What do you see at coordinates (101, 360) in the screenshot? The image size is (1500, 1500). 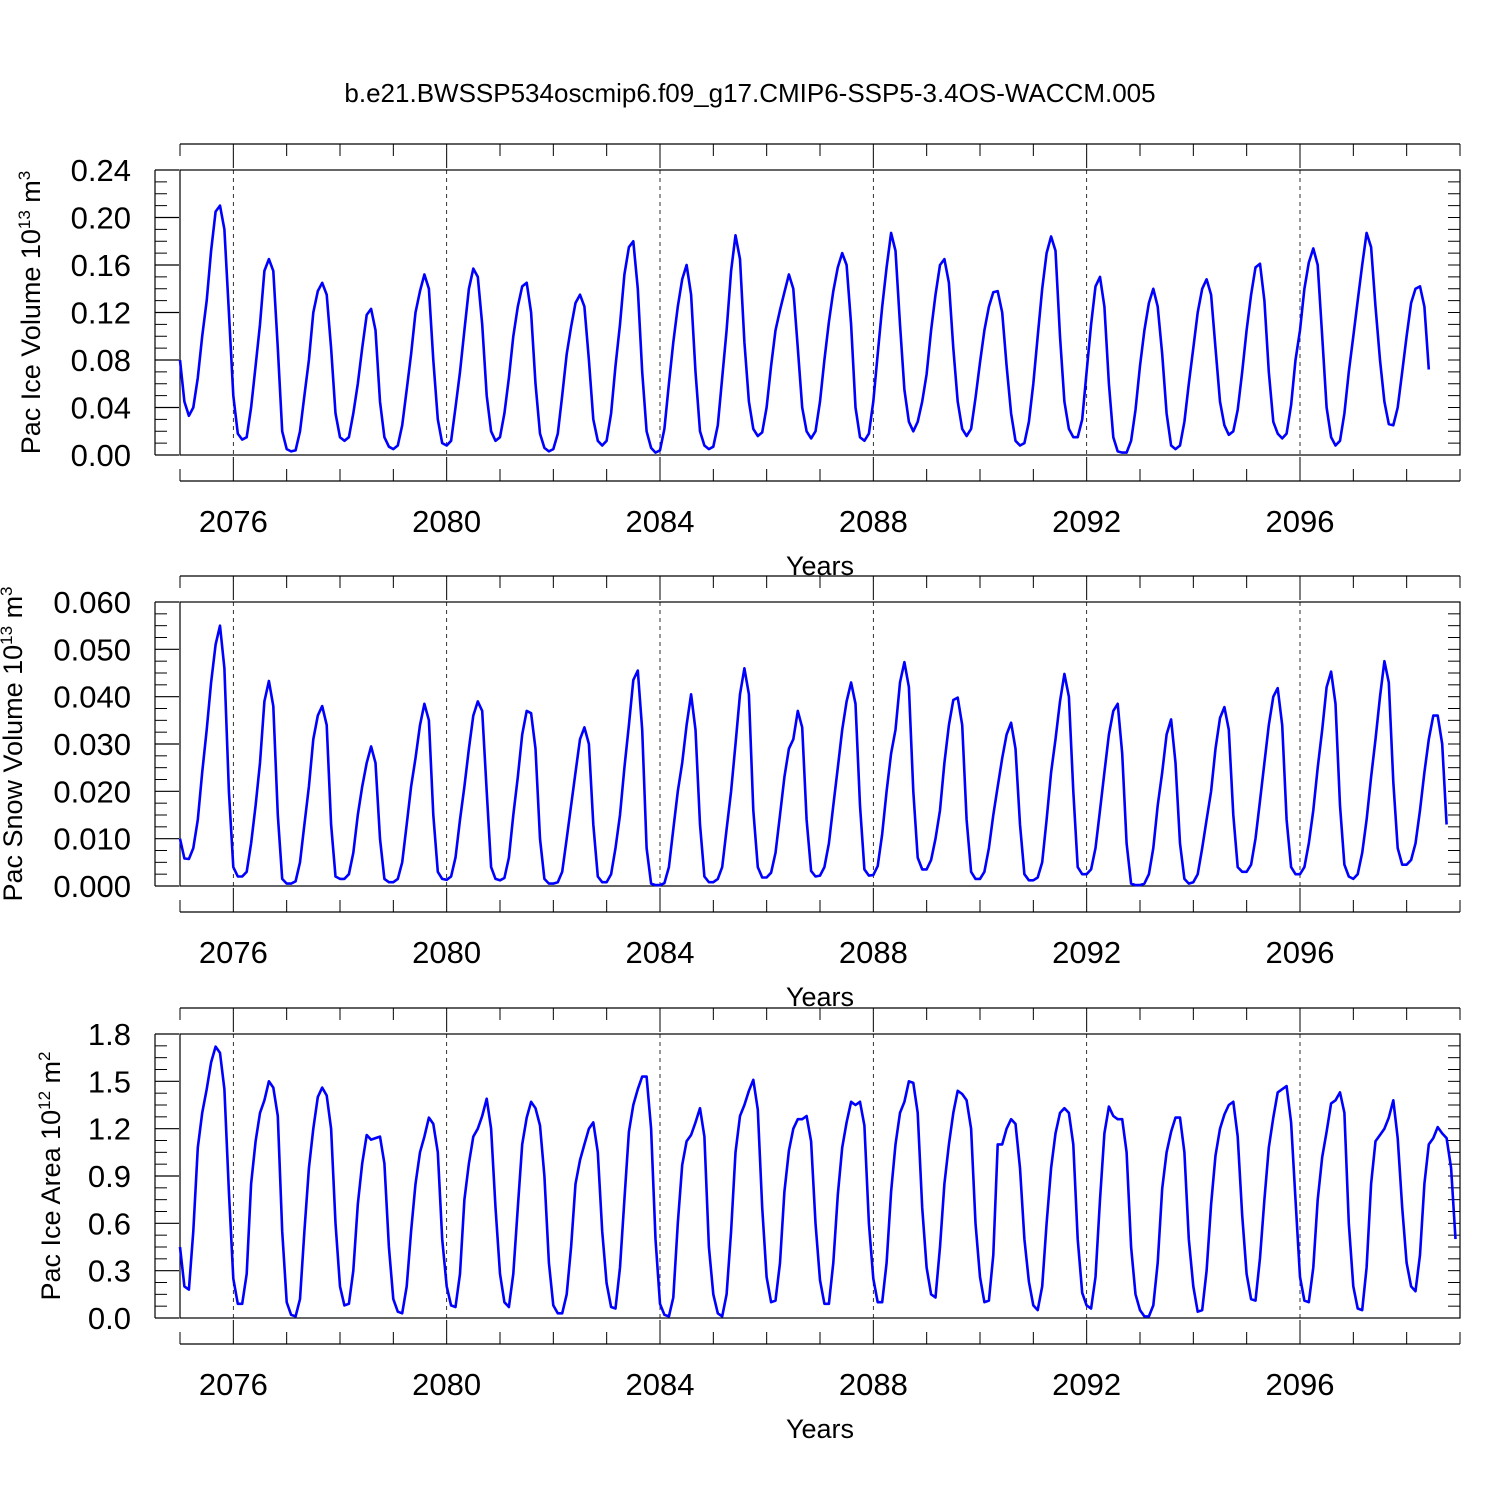 I see `y-tick-label: 0.08` at bounding box center [101, 360].